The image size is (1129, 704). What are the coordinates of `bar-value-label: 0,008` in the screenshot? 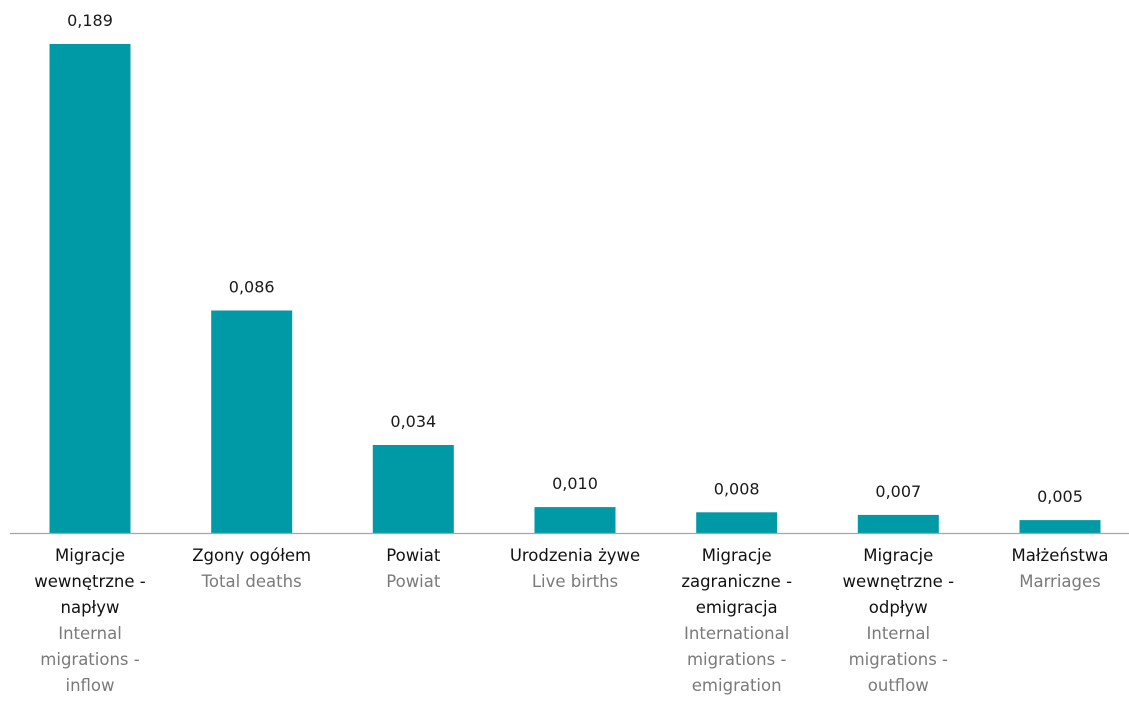 It's located at (737, 488).